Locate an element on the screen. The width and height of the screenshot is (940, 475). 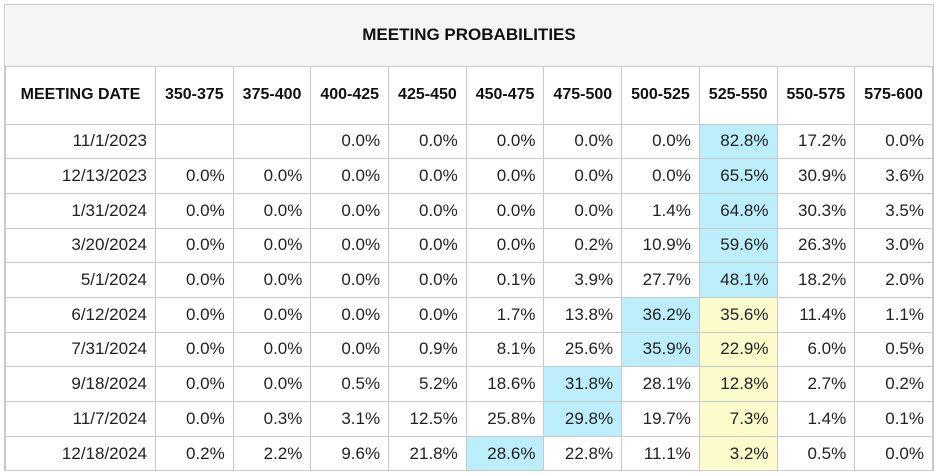
probability-cell: 36.2% is located at coordinates (660, 314).